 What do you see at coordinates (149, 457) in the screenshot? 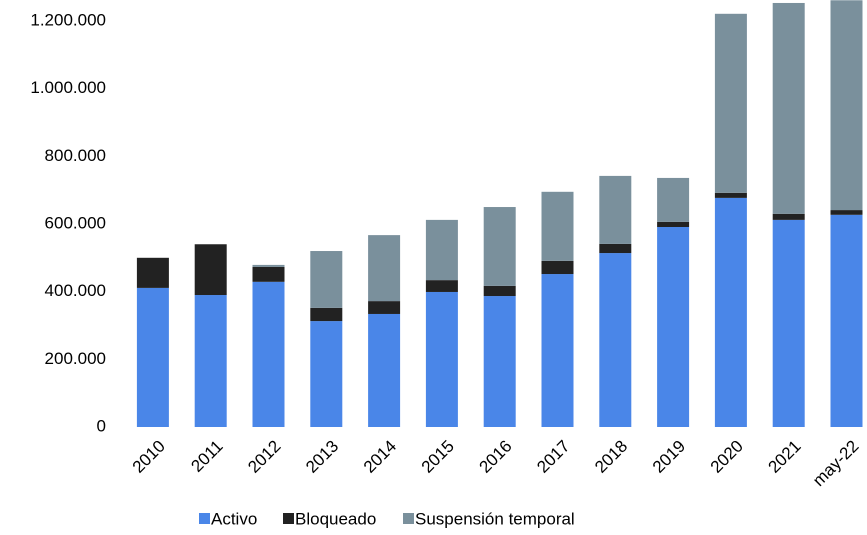
I see `x-tick-label: 2010` at bounding box center [149, 457].